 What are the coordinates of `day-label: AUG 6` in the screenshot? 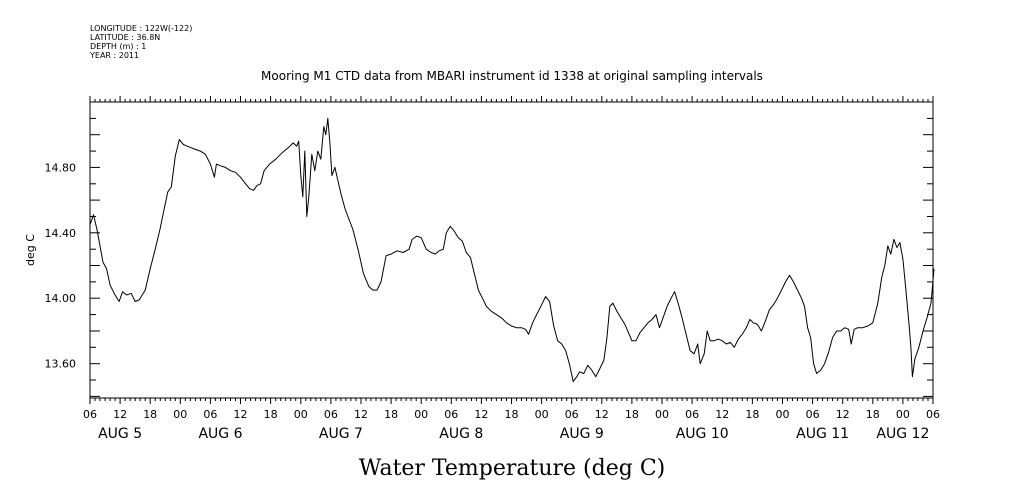 It's located at (220, 434).